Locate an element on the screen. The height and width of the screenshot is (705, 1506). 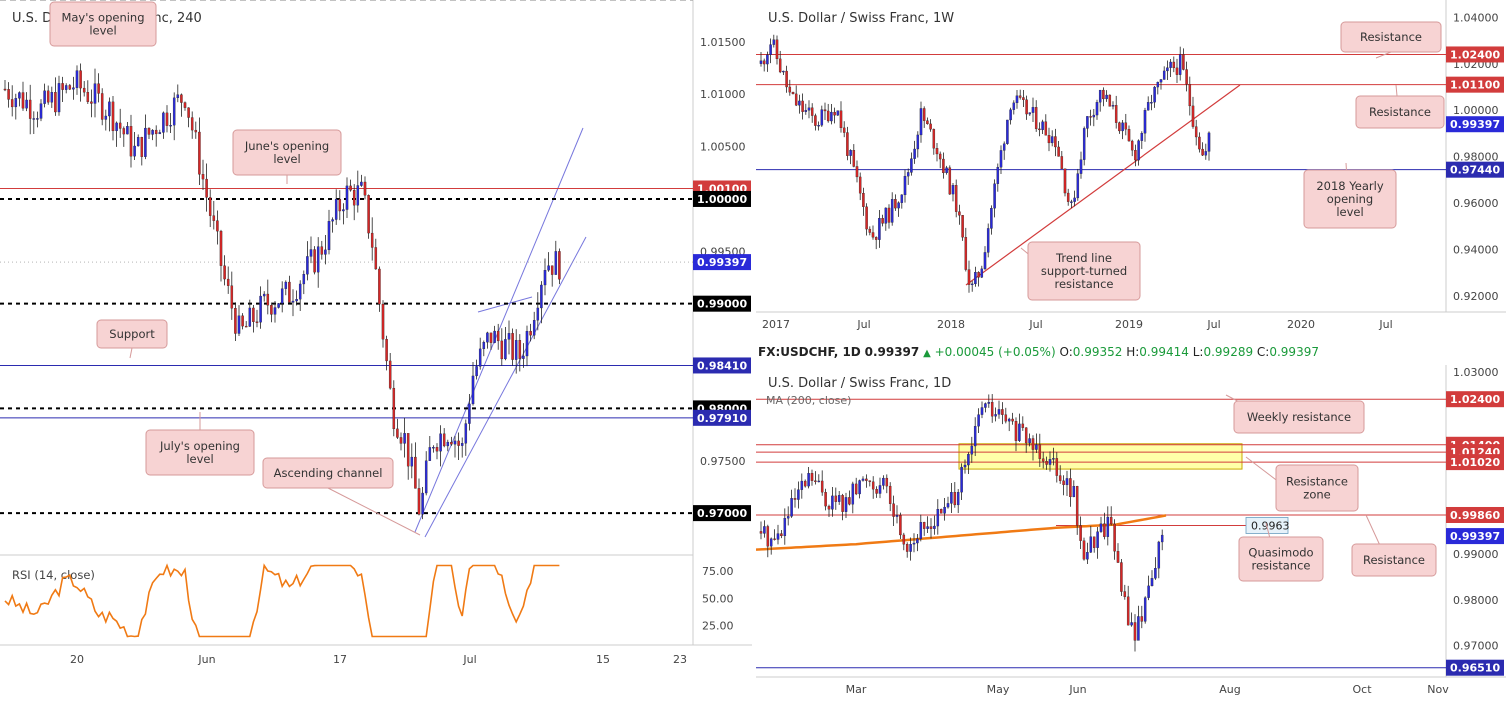
price-tick: 1.01000 is located at coordinates (723, 94).